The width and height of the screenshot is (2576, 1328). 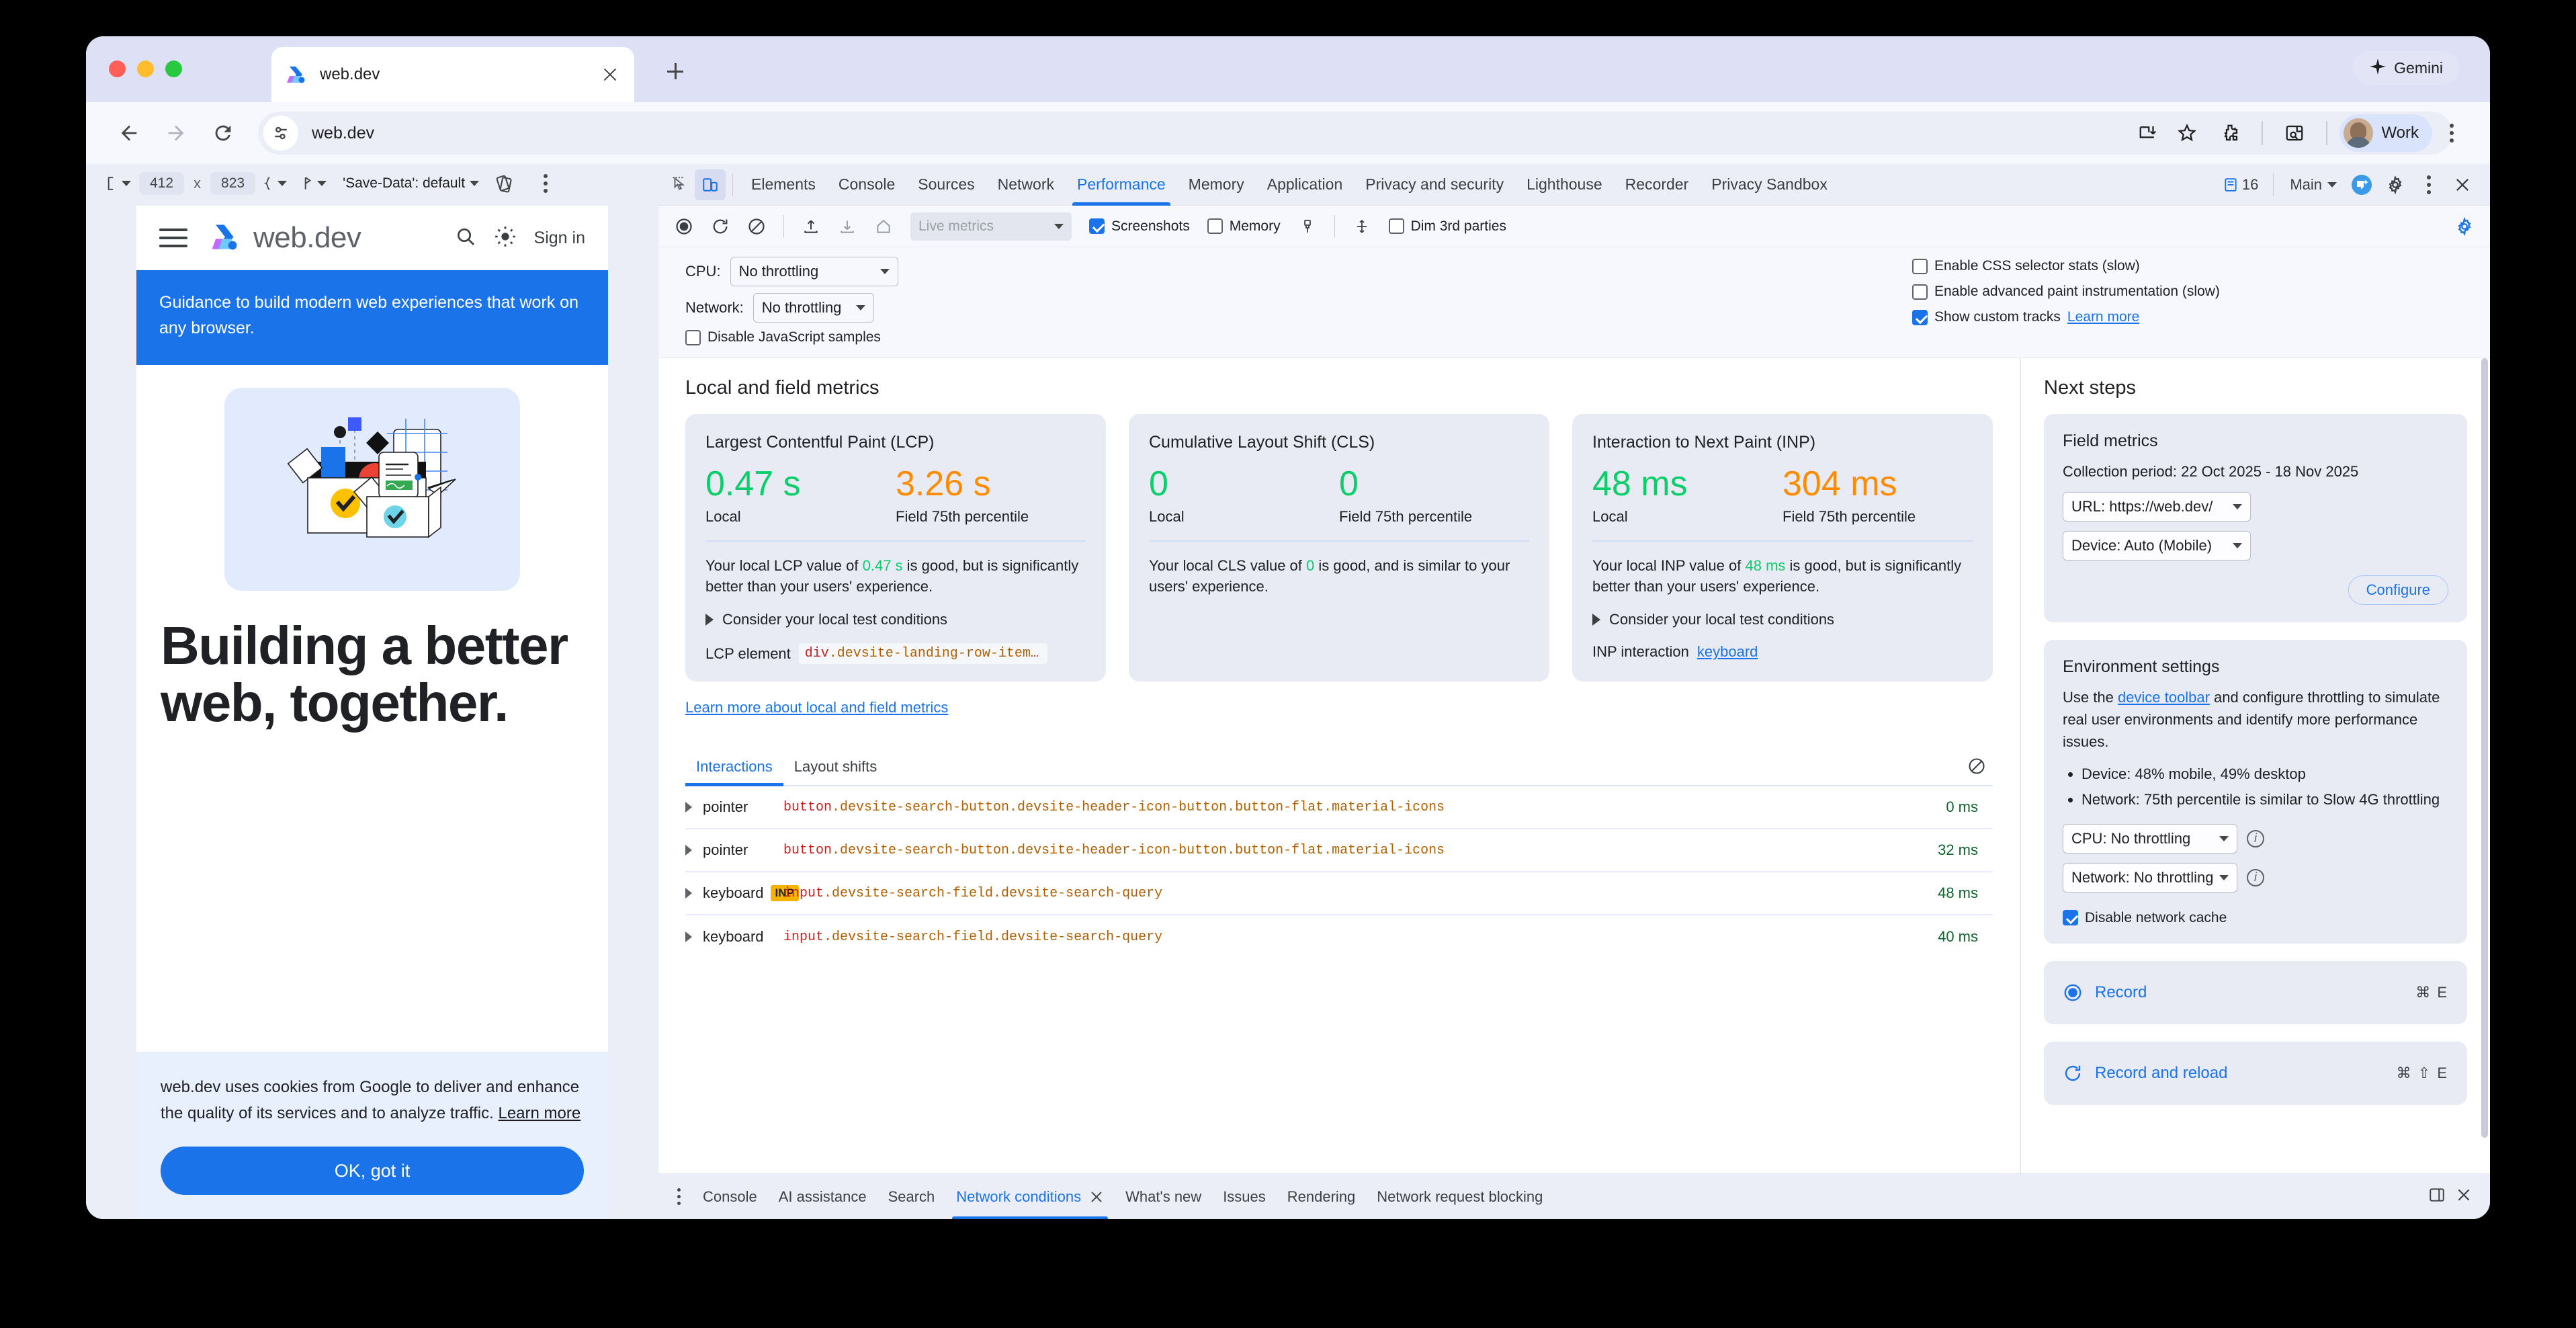 What do you see at coordinates (2451, 133) in the screenshot?
I see `browser-menu-button` at bounding box center [2451, 133].